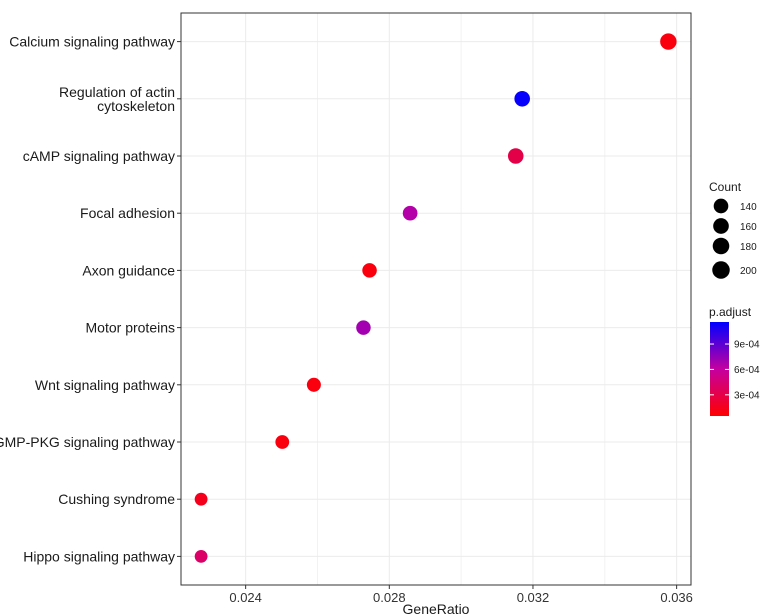 Image resolution: width=770 pixels, height=614 pixels. Describe the element at coordinates (748, 271) in the screenshot. I see `count-legend-label: 200` at that location.